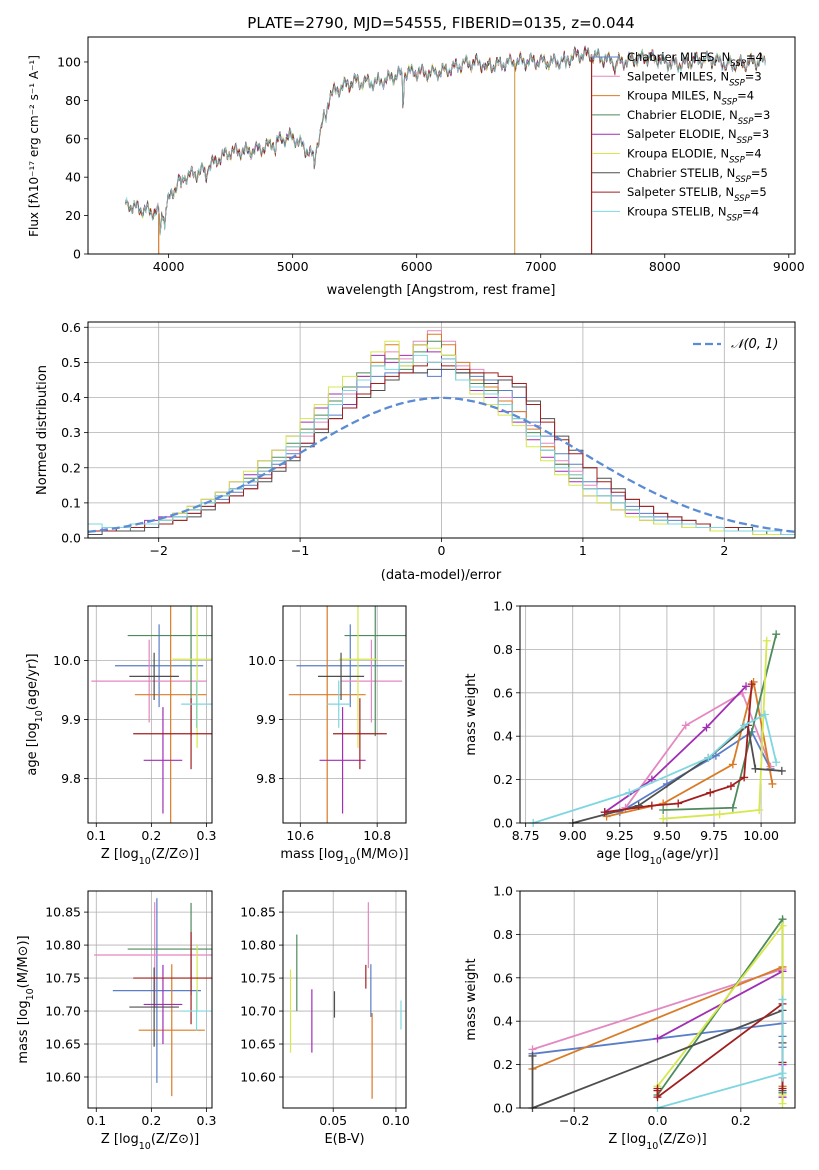 Image resolution: width=819 pixels, height=1170 pixels. Describe the element at coordinates (377, 835) in the screenshot. I see `age_vs_mass-xtick-label-1: 10.8` at that location.